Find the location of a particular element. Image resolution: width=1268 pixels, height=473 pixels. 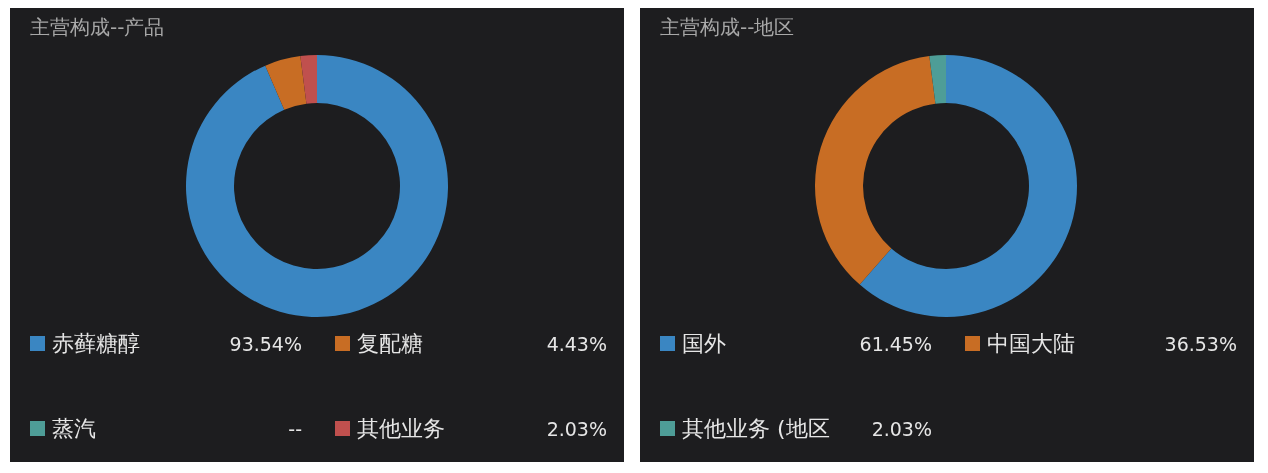

legend-label: 蒸汽 is located at coordinates (74, 428).